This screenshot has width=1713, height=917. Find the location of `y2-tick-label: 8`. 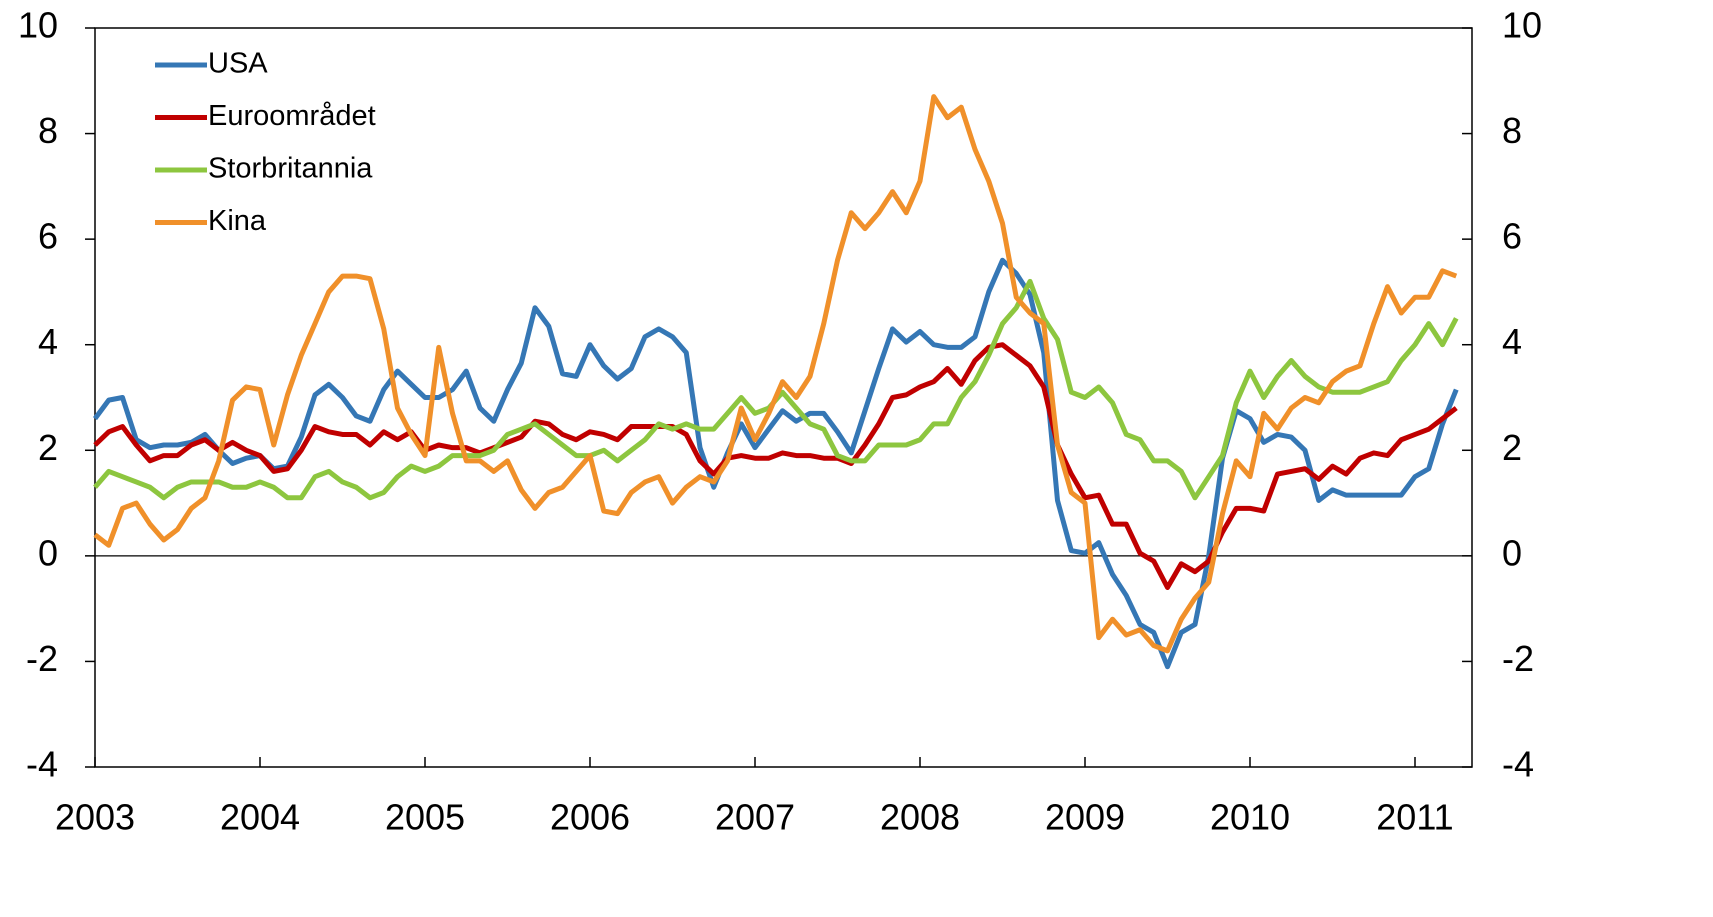

y2-tick-label: 8 is located at coordinates (1512, 130).